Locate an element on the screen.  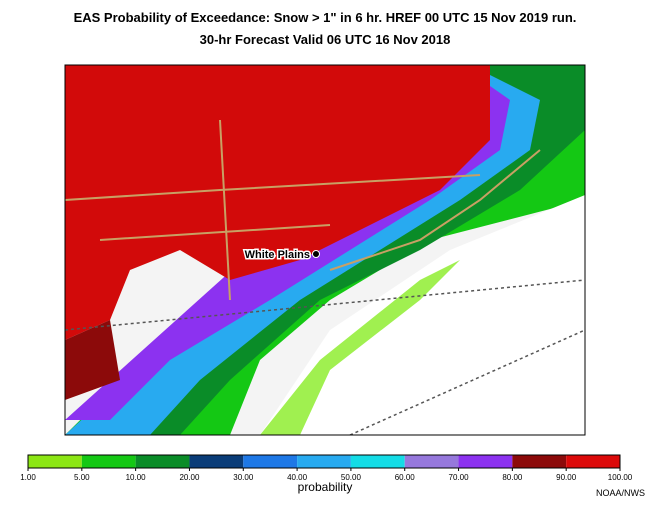
lightgreen-area is located at coordinates (360, 347).